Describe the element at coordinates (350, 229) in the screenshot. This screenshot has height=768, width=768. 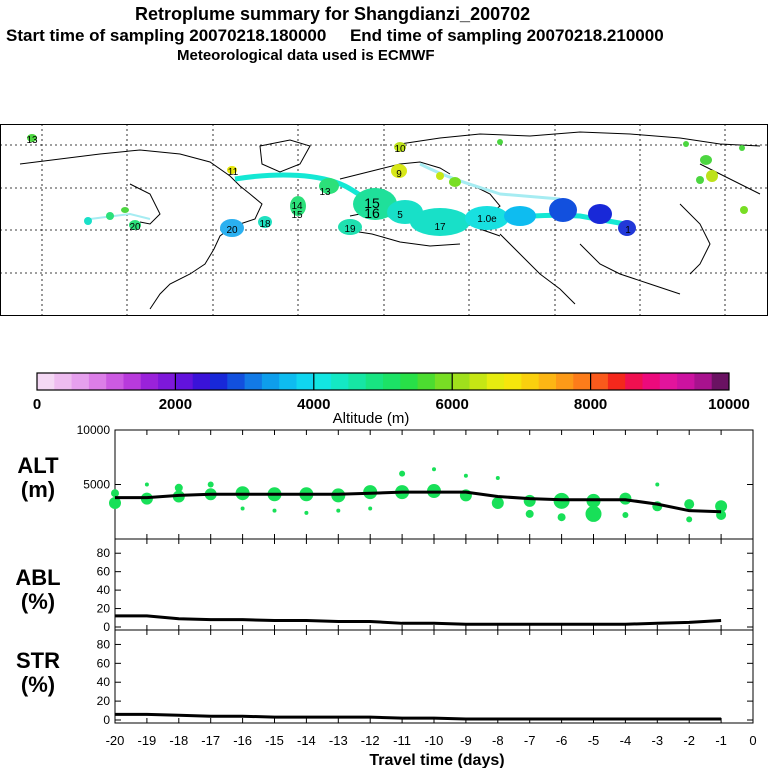
I see `map-day-label: 19` at that location.